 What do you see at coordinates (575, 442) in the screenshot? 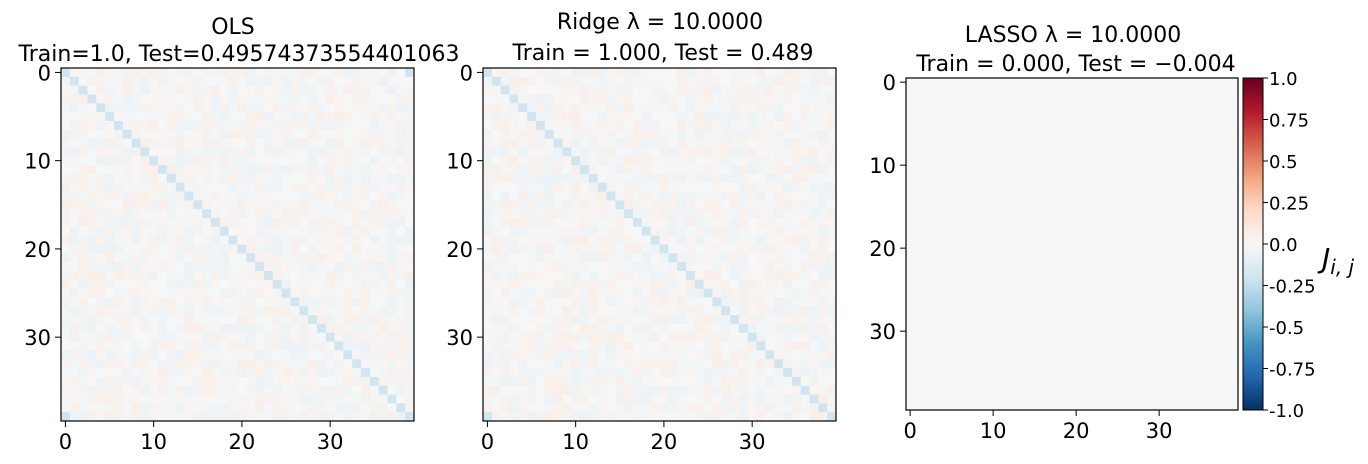
I see `x-tick-label: 10` at bounding box center [575, 442].